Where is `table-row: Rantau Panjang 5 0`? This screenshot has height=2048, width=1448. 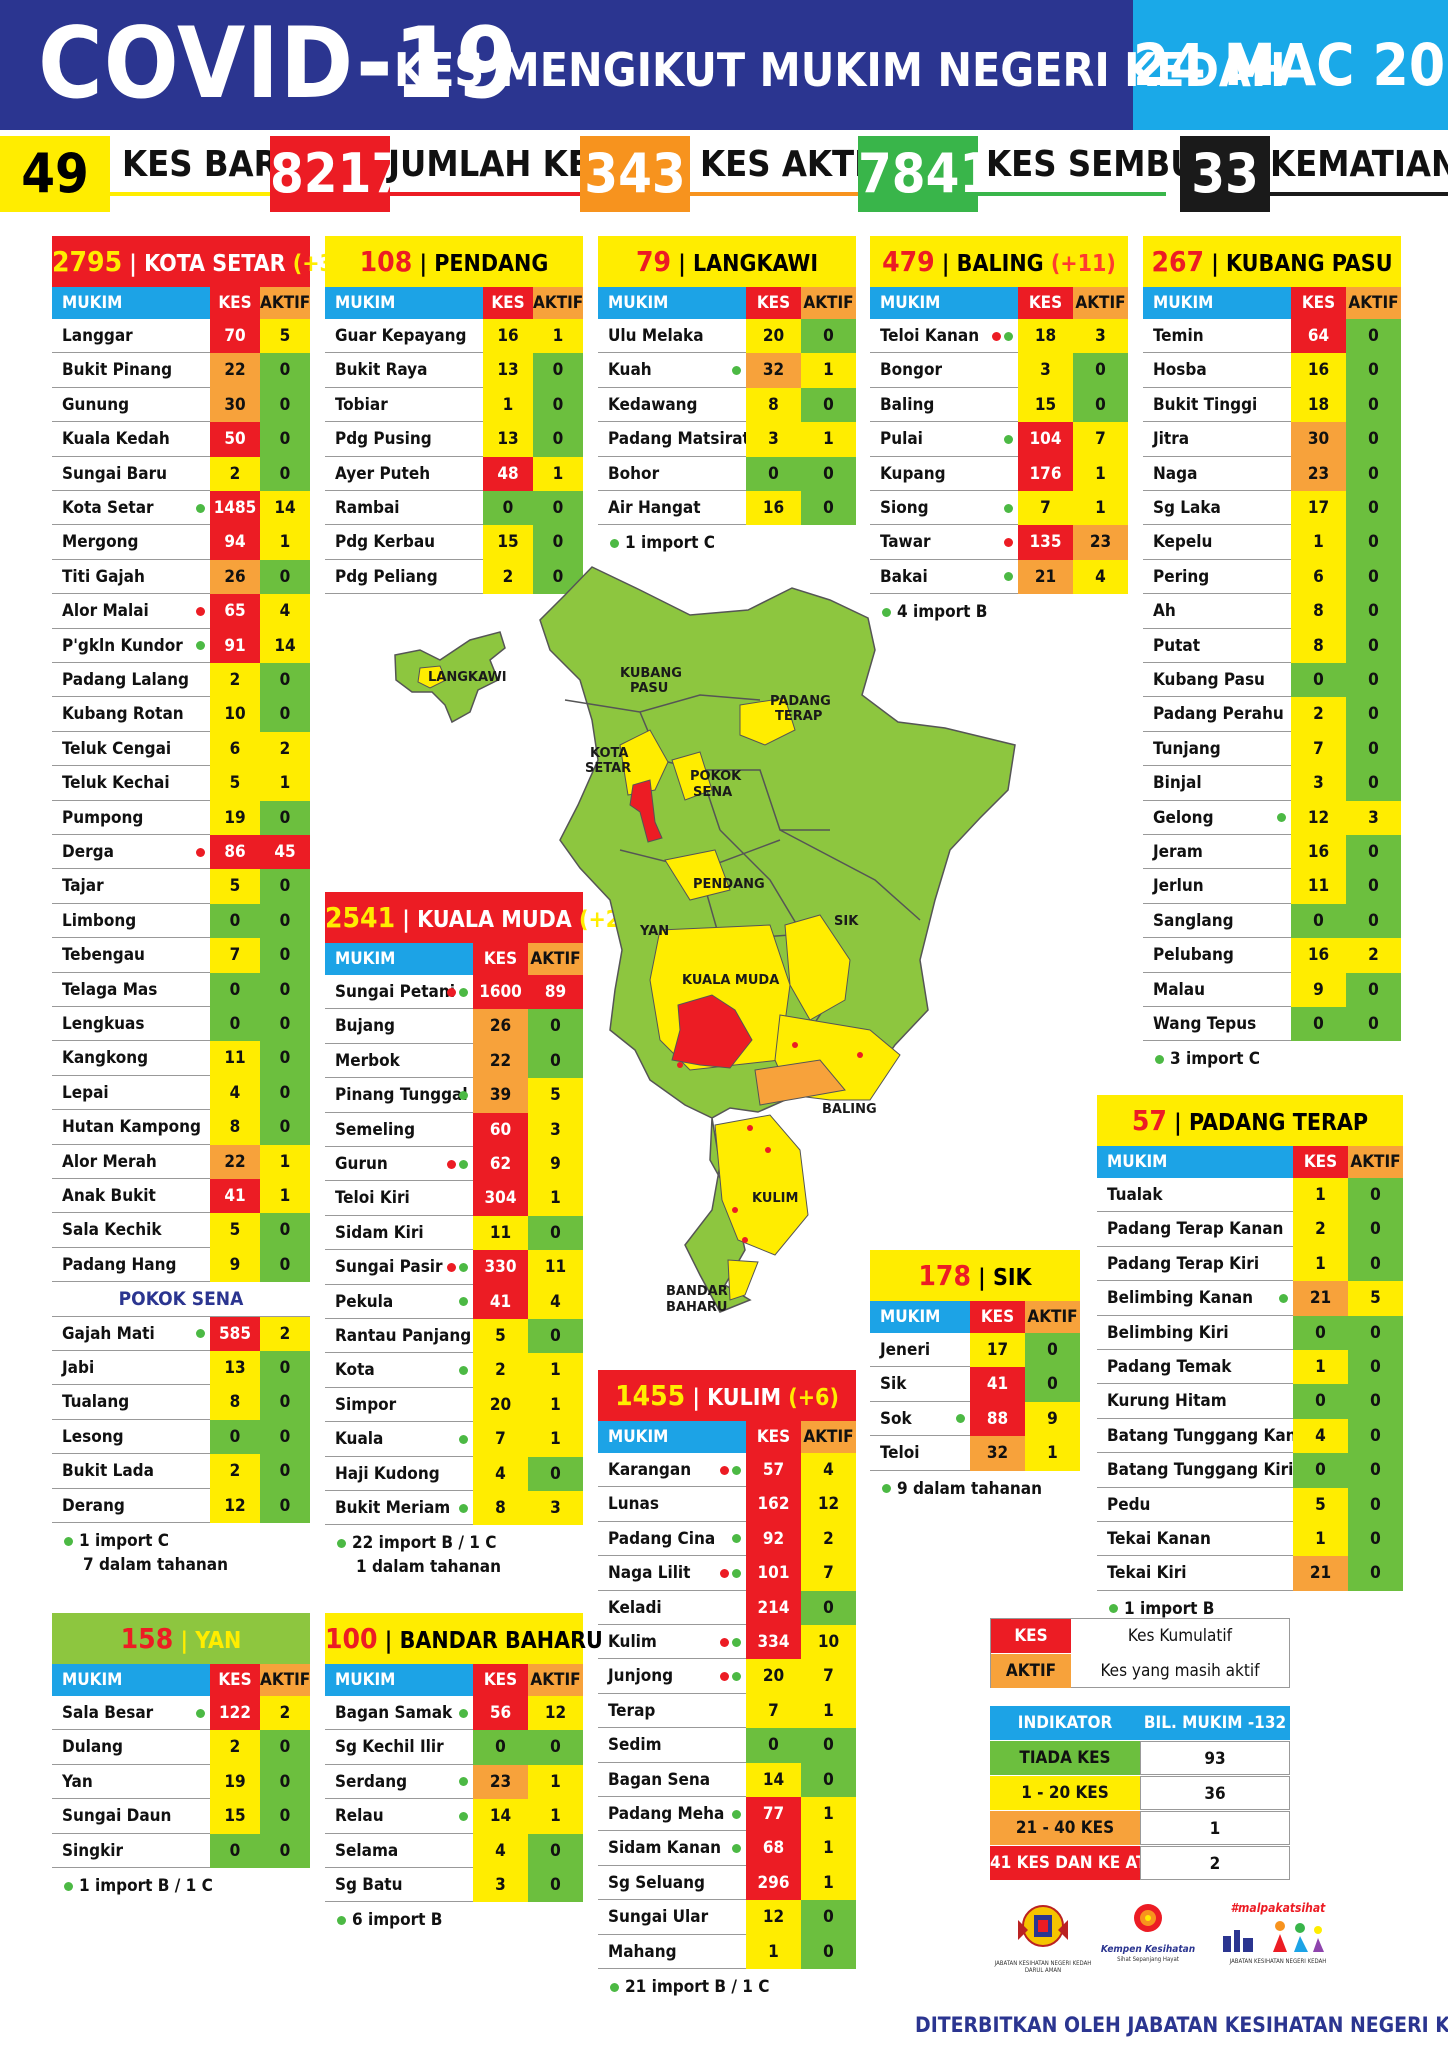
table-row: Rantau Panjang 5 0 is located at coordinates (454, 1336).